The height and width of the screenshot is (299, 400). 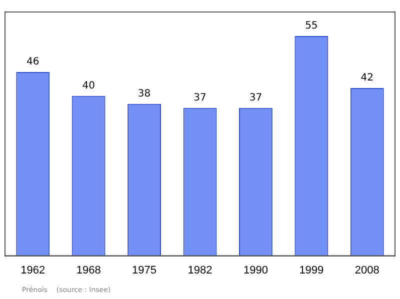 What do you see at coordinates (367, 270) in the screenshot?
I see `x-tick-label: 2008` at bounding box center [367, 270].